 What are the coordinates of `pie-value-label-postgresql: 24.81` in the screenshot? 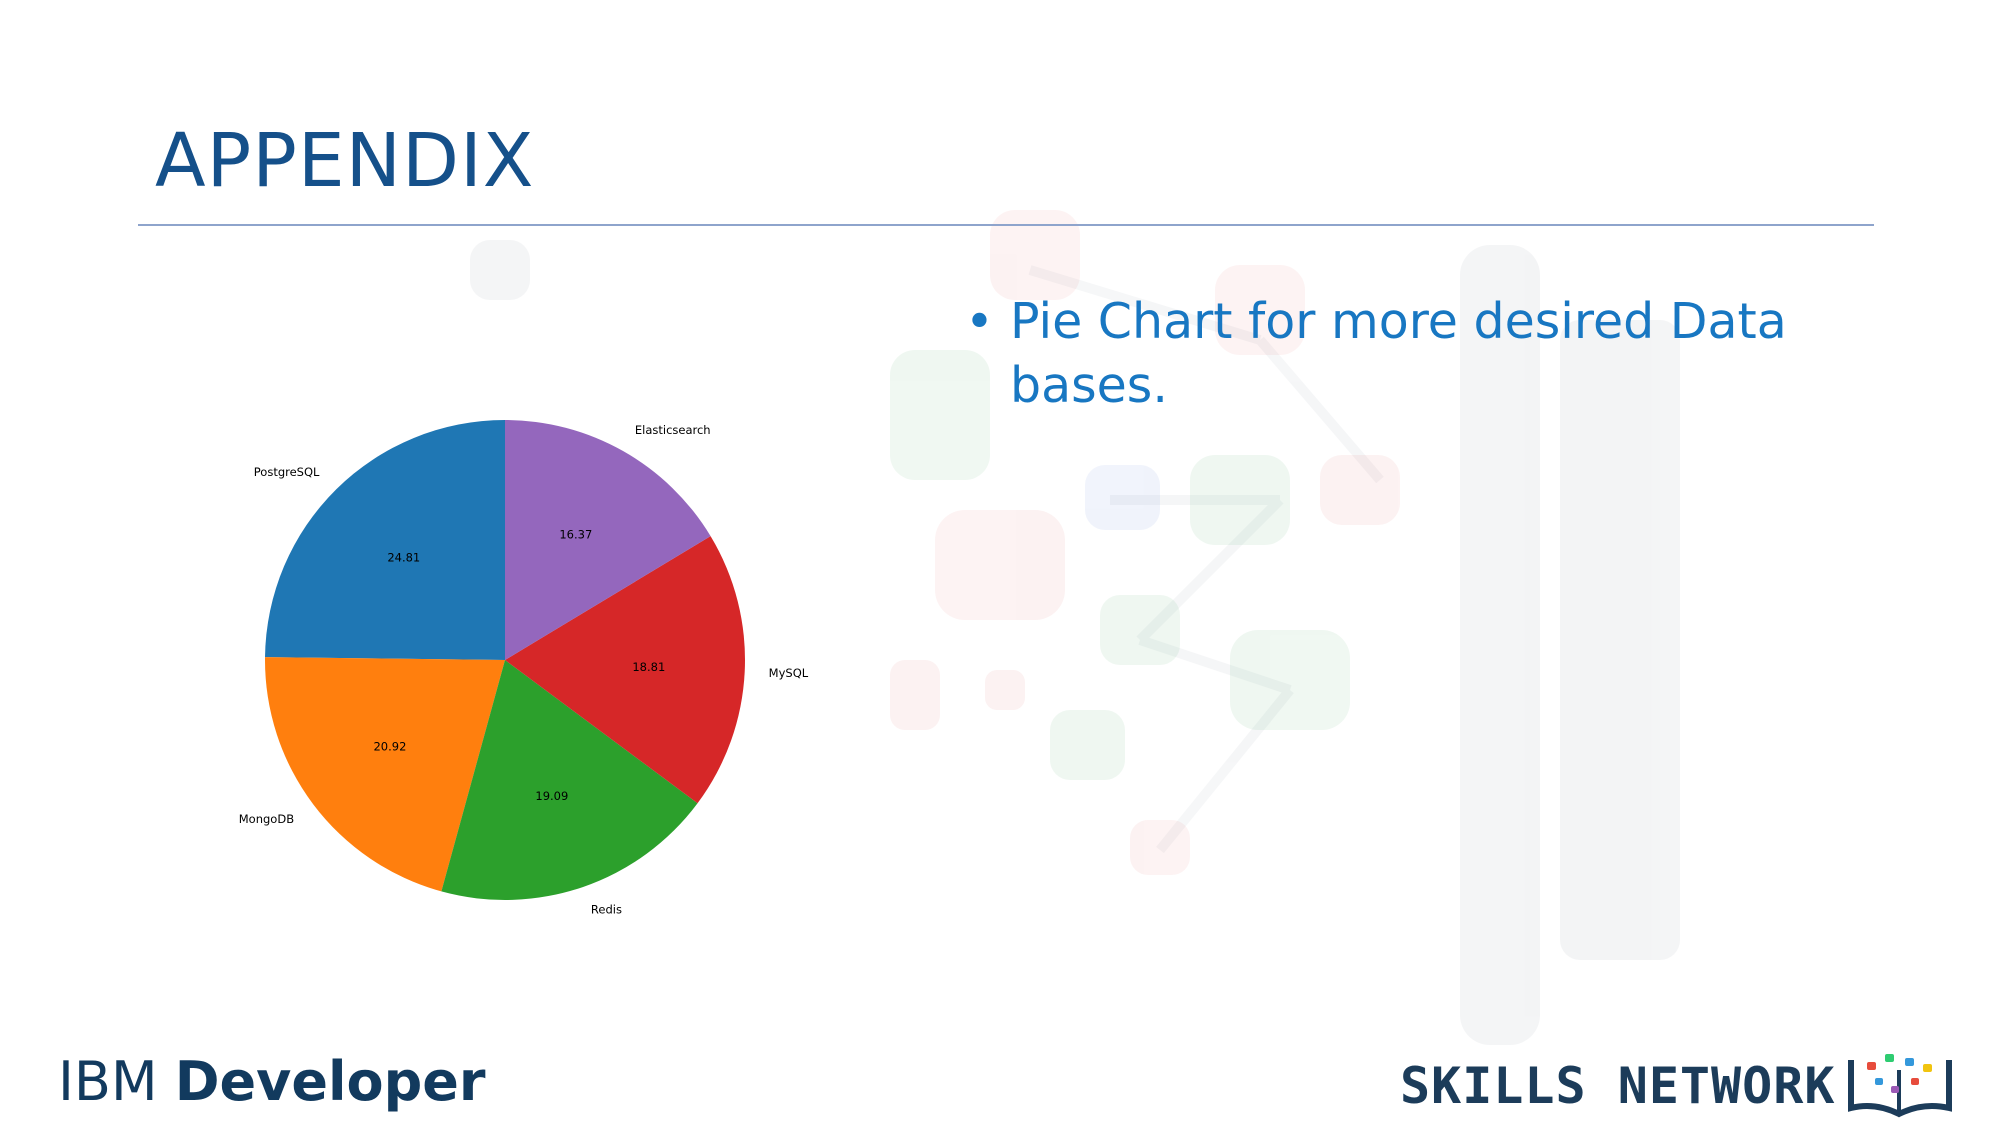 It's located at (403, 558).